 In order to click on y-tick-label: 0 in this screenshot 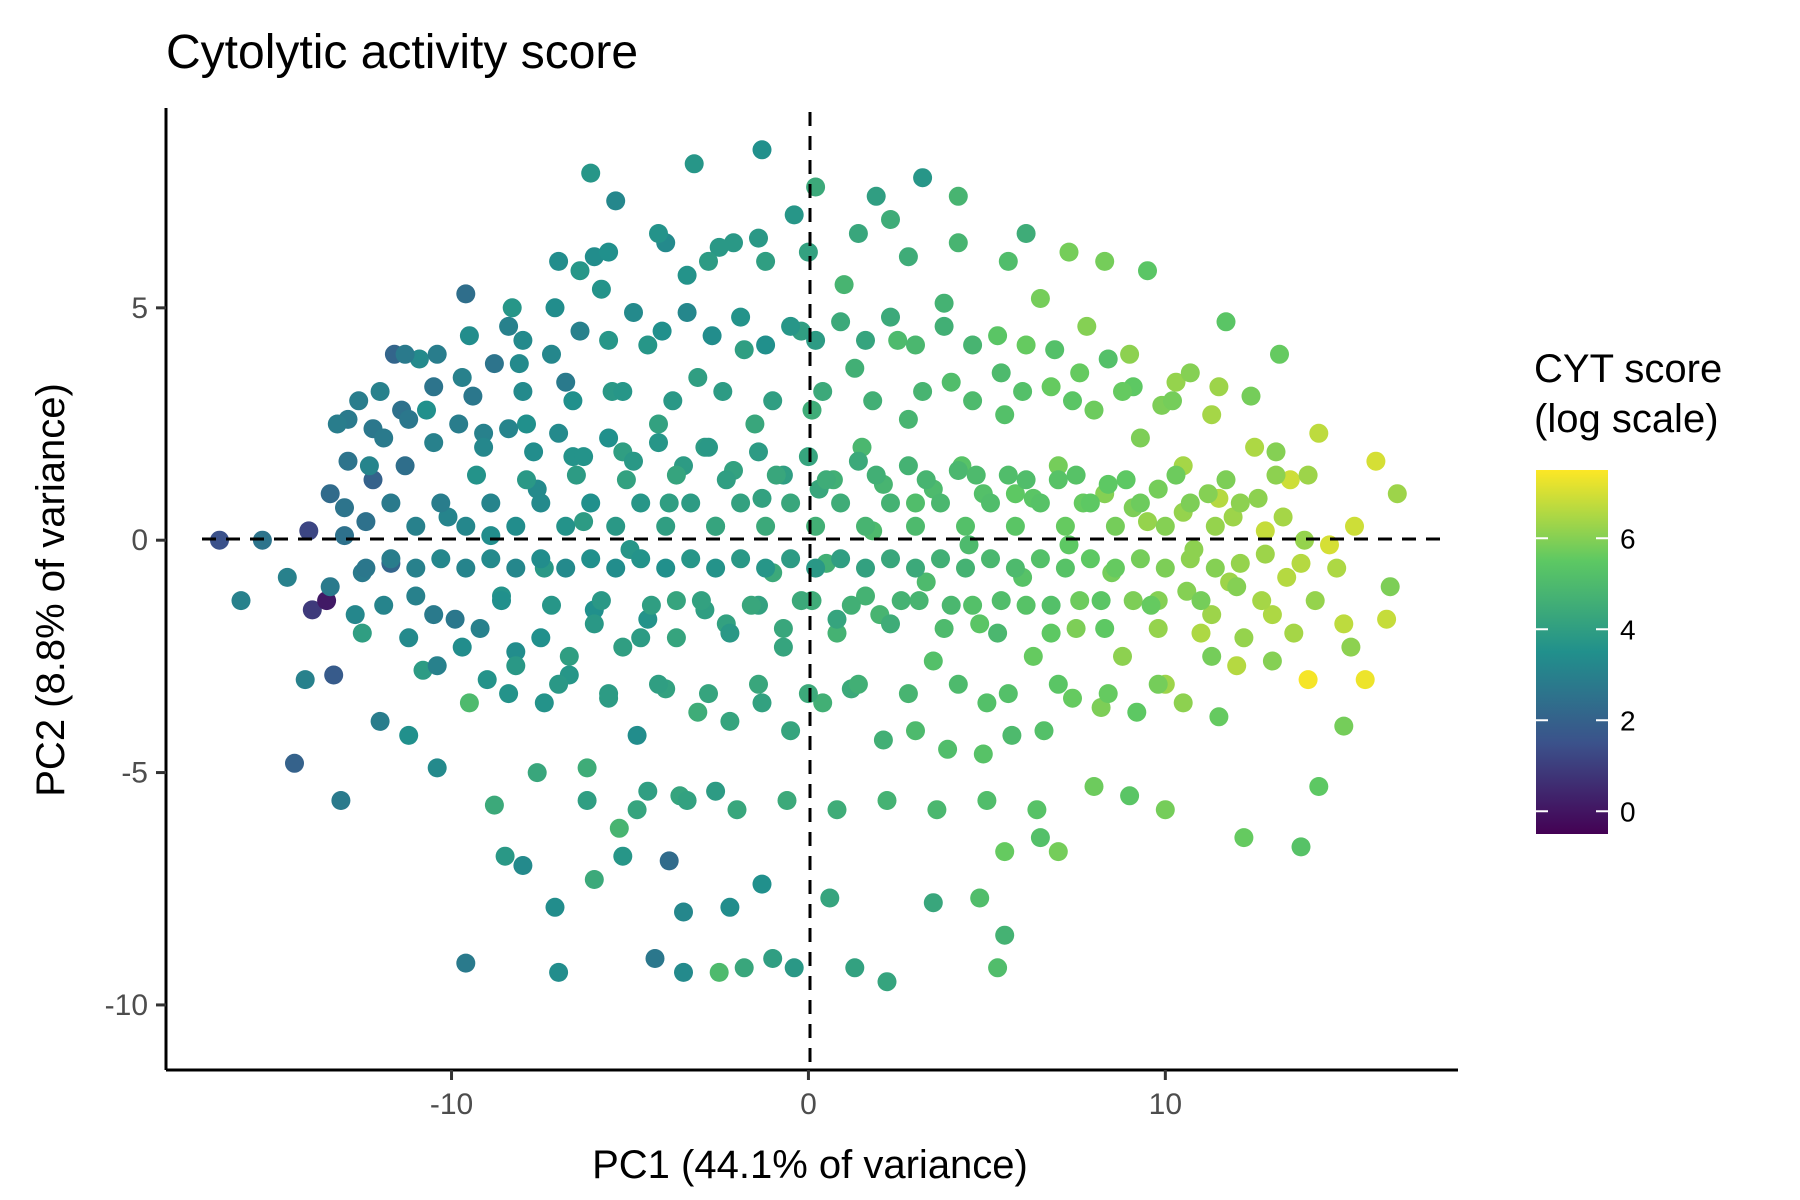, I will do `click(139, 540)`.